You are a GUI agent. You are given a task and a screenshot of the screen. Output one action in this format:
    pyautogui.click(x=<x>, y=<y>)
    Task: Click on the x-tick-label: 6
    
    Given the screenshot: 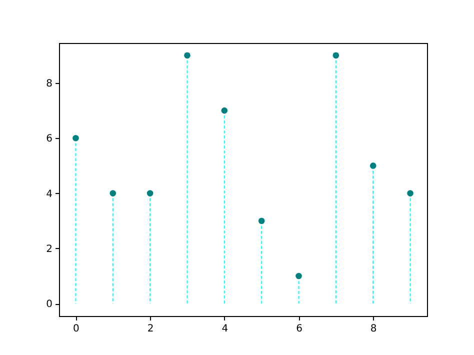 What is the action you would take?
    pyautogui.click(x=299, y=329)
    